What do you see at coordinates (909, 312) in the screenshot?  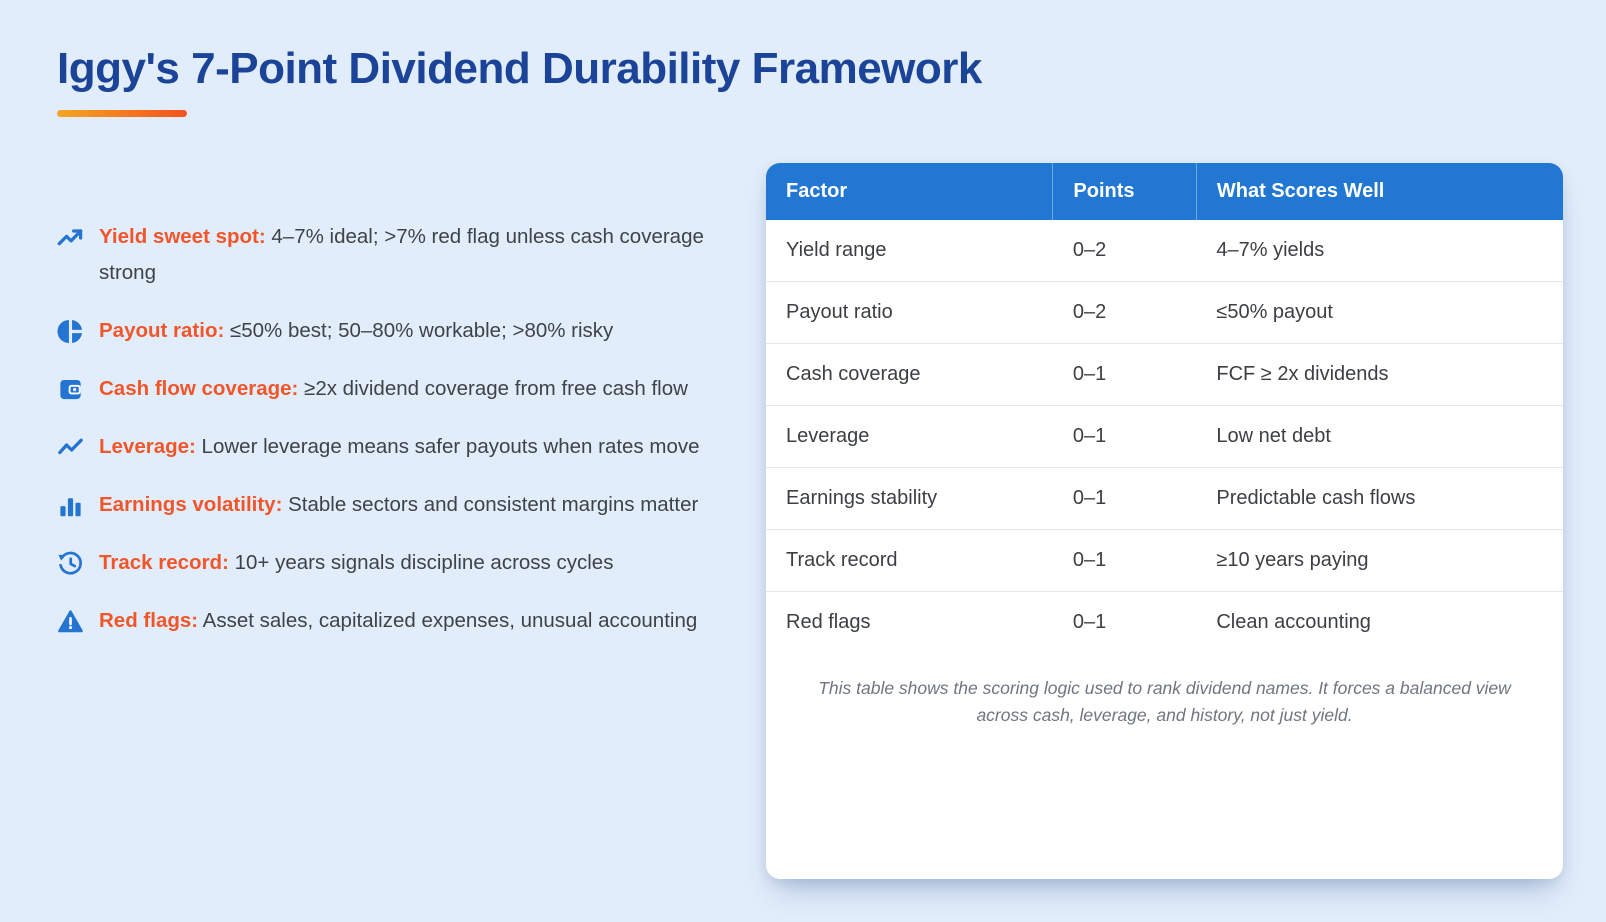 I see `cell-factor: Payout ratio` at bounding box center [909, 312].